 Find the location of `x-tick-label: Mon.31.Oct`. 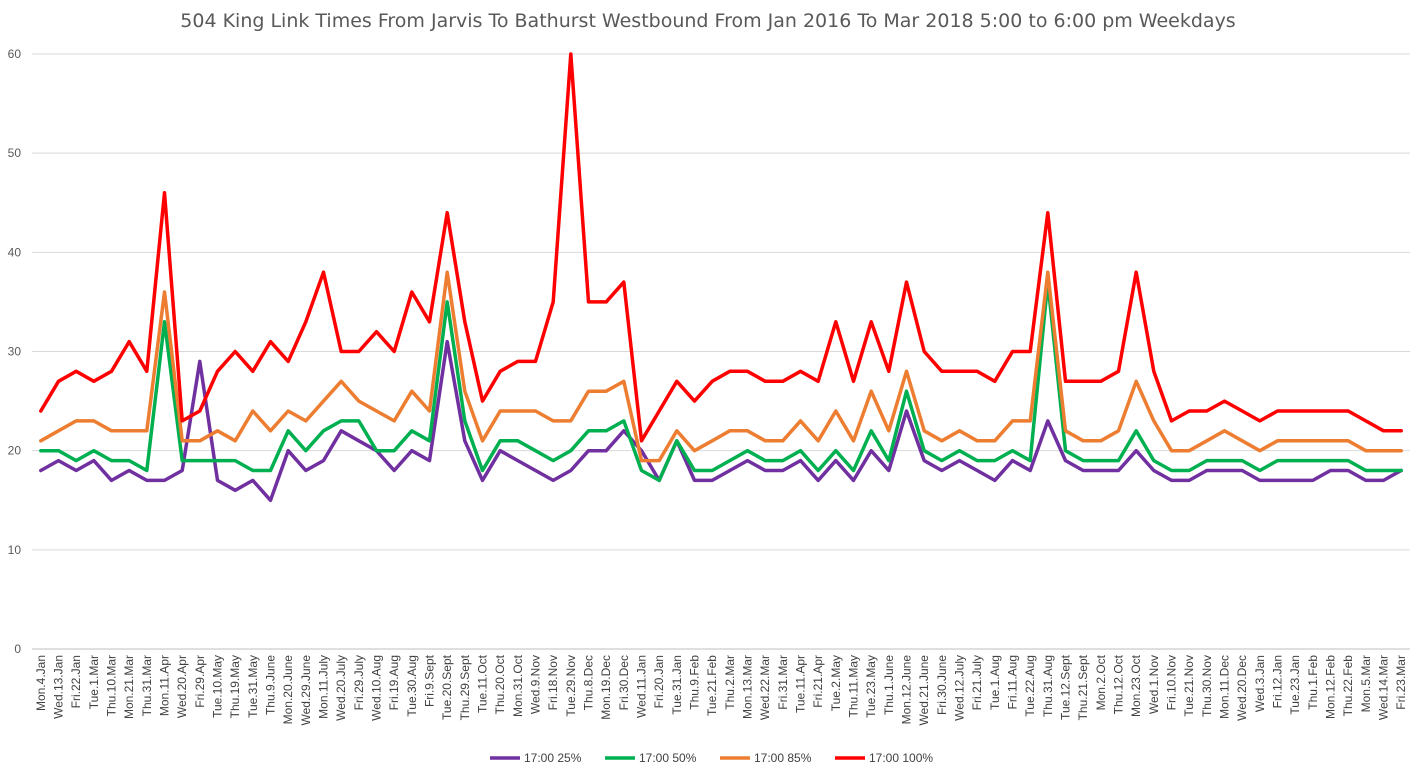

x-tick-label: Mon.31.Oct is located at coordinates (518, 685).